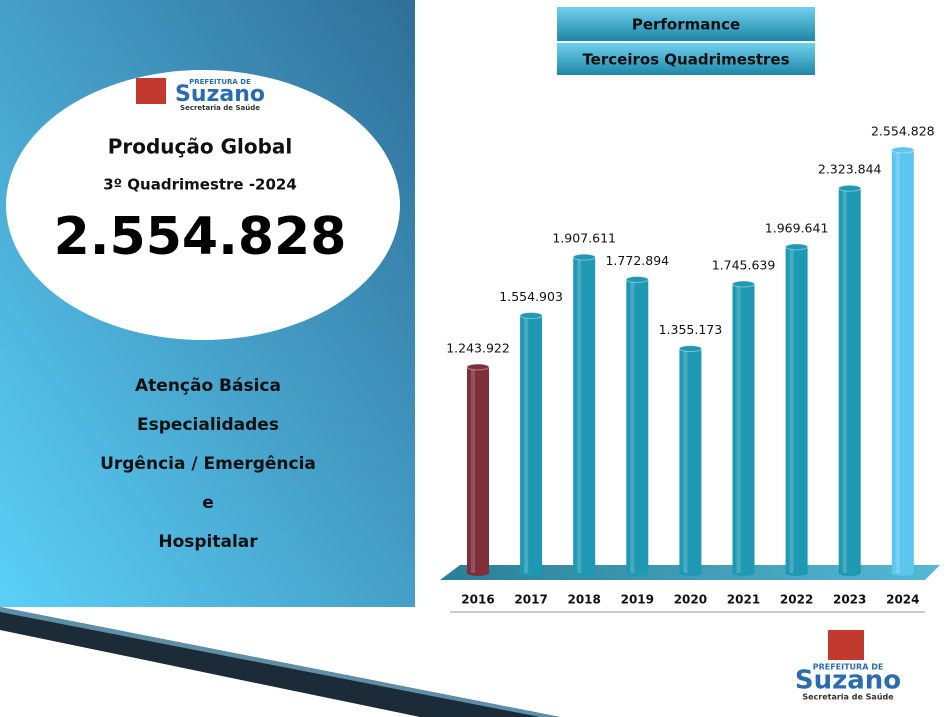 Image resolution: width=952 pixels, height=717 pixels. I want to click on x-tick-label: 2016, so click(477, 600).